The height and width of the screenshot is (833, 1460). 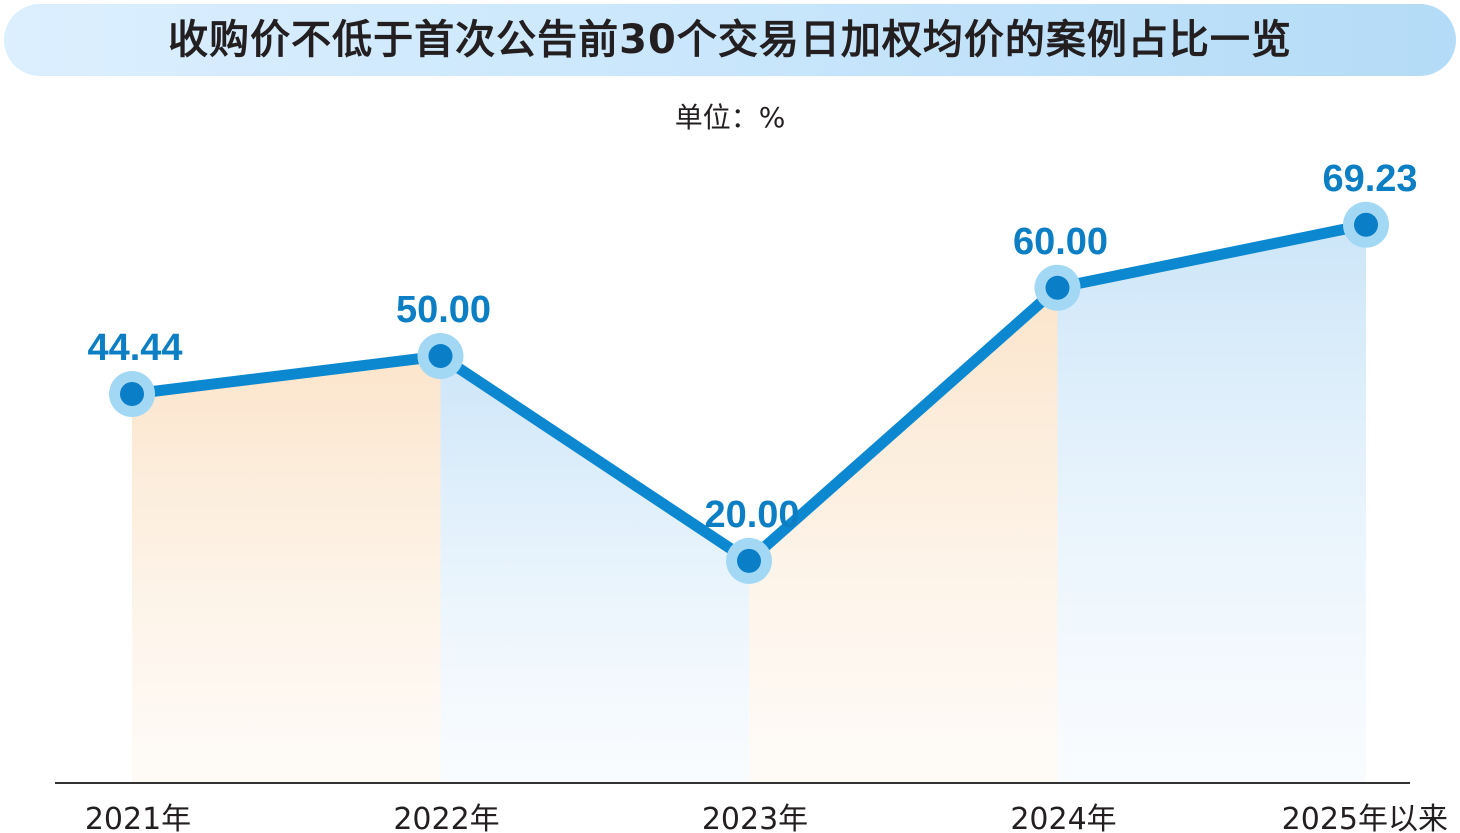 What do you see at coordinates (443, 310) in the screenshot?
I see `data-label: 50.00` at bounding box center [443, 310].